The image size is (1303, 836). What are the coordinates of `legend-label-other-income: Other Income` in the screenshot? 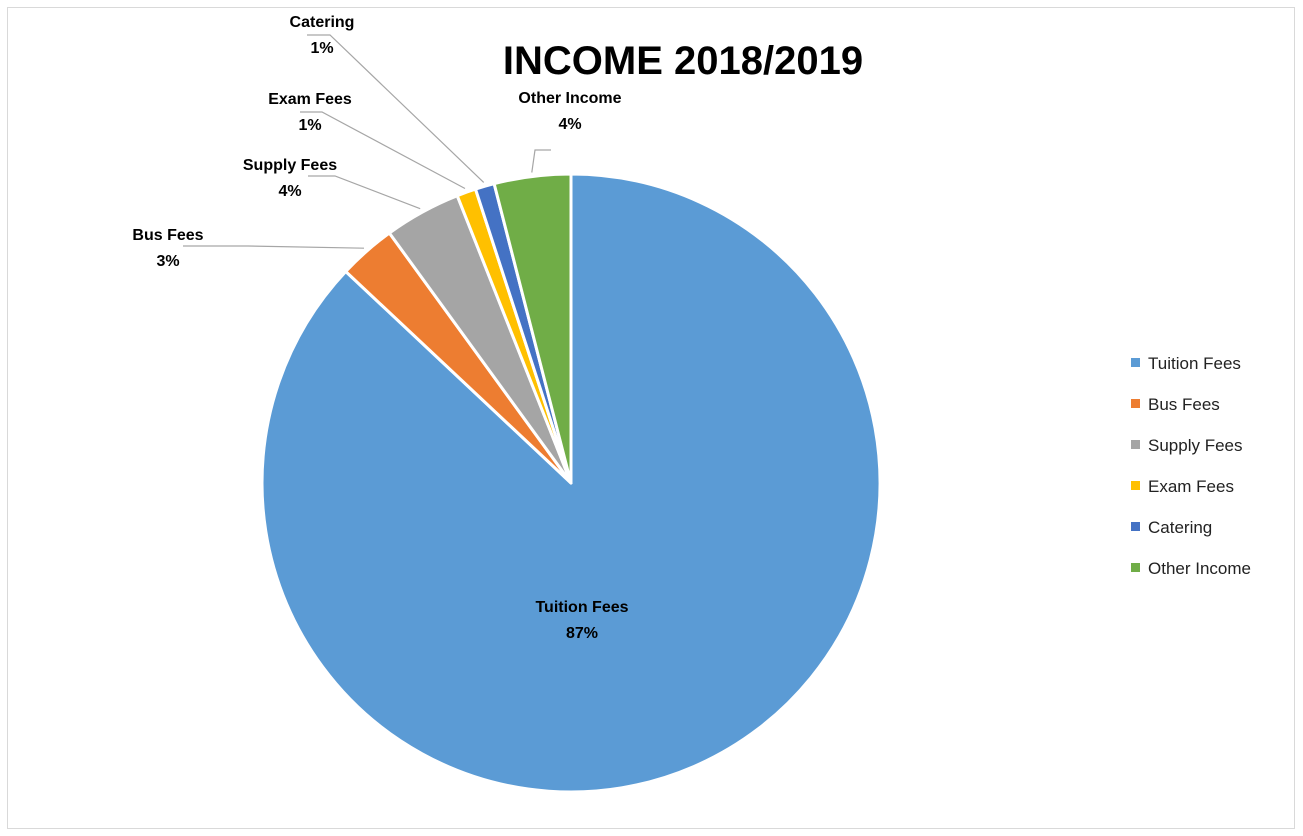 It's located at (1199, 568).